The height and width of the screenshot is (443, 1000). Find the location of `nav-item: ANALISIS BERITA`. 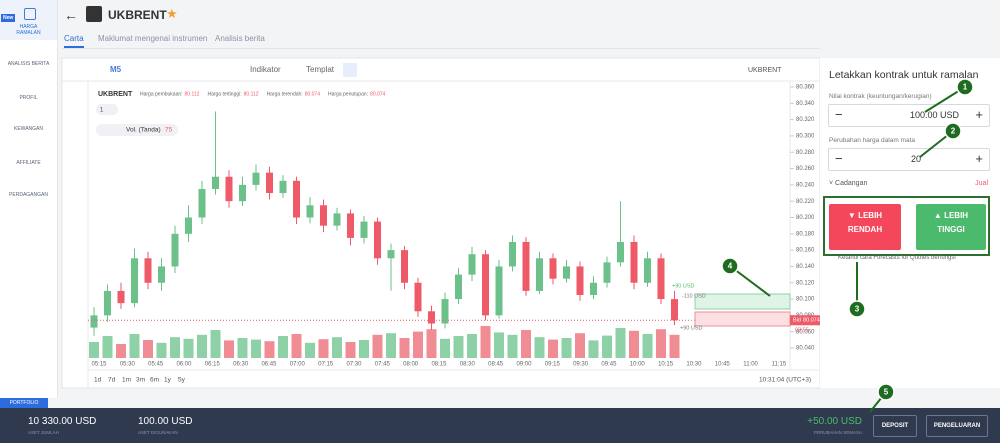

nav-item: ANALISIS BERITA is located at coordinates (28, 64).